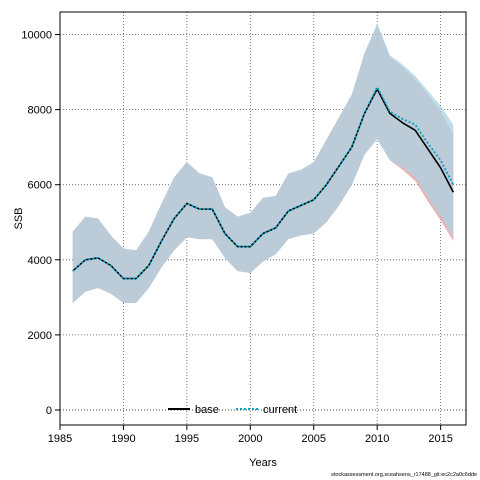  What do you see at coordinates (440, 439) in the screenshot?
I see `x-tick-label: 2015` at bounding box center [440, 439].